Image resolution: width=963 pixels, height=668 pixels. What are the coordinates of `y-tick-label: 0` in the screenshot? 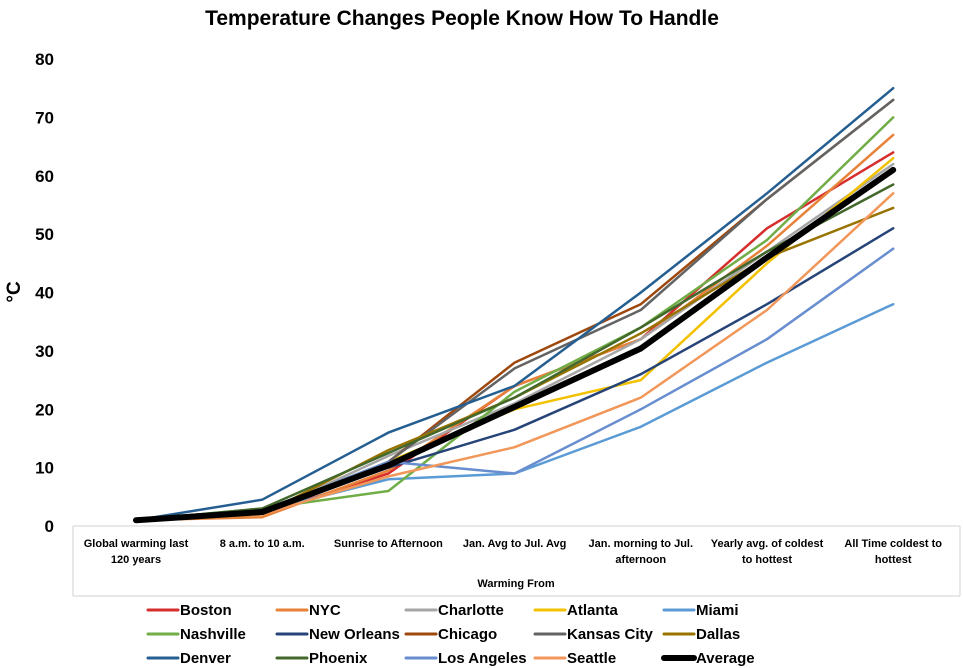 It's located at (49, 526).